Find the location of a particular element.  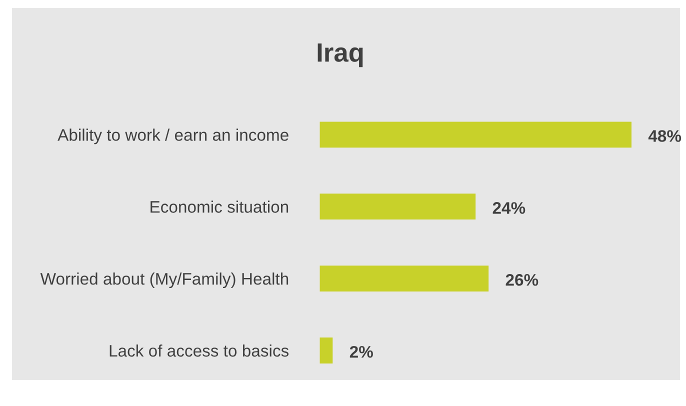

y-tick-label: Worried about (My/Family) Health is located at coordinates (164, 280).